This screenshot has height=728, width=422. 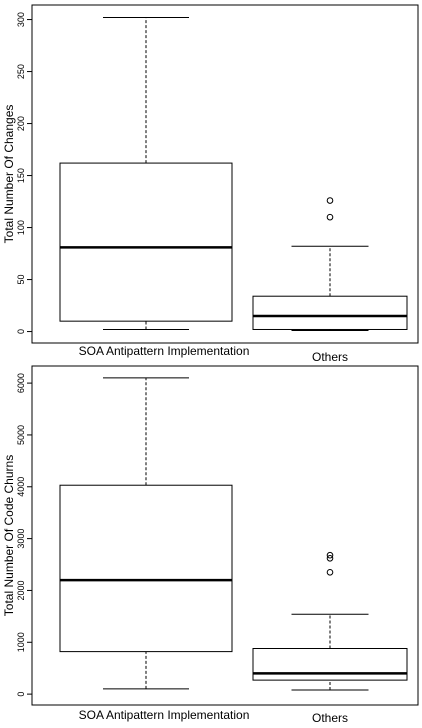 I want to click on y-tick-label: 300, so click(x=21, y=19).